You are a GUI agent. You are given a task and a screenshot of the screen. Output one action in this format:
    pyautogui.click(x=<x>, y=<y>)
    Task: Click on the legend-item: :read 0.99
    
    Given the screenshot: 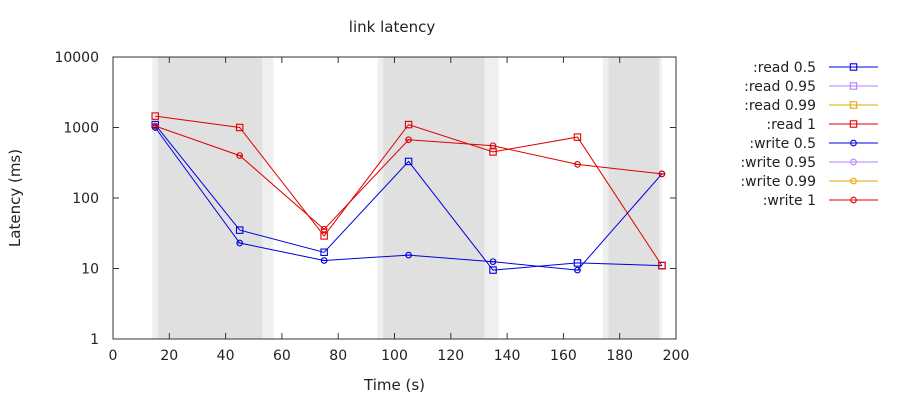 What is the action you would take?
    pyautogui.click(x=811, y=106)
    